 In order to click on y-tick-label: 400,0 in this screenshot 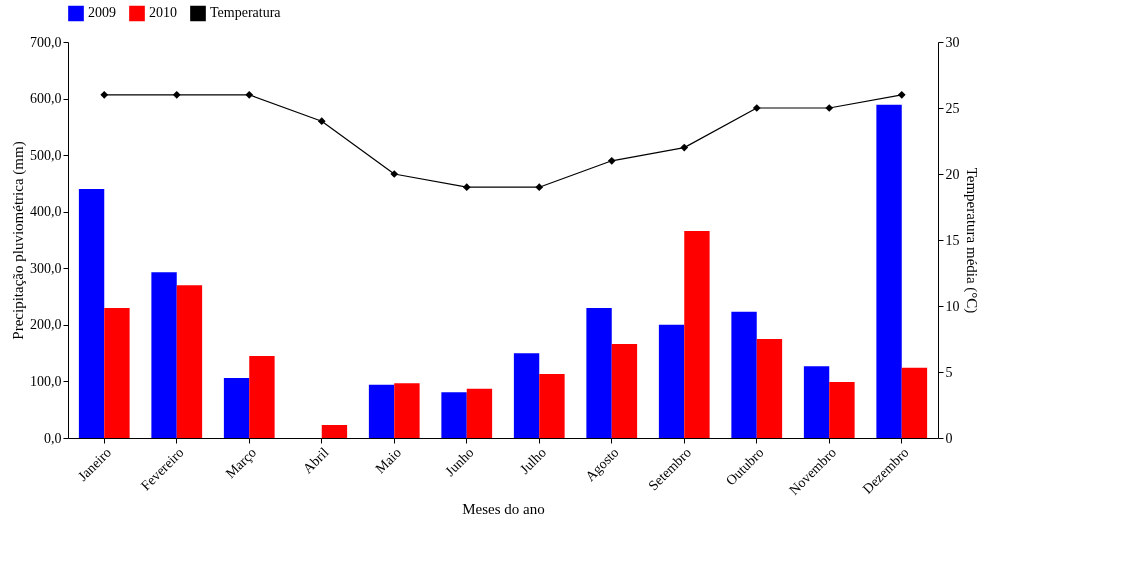, I will do `click(46, 212)`.